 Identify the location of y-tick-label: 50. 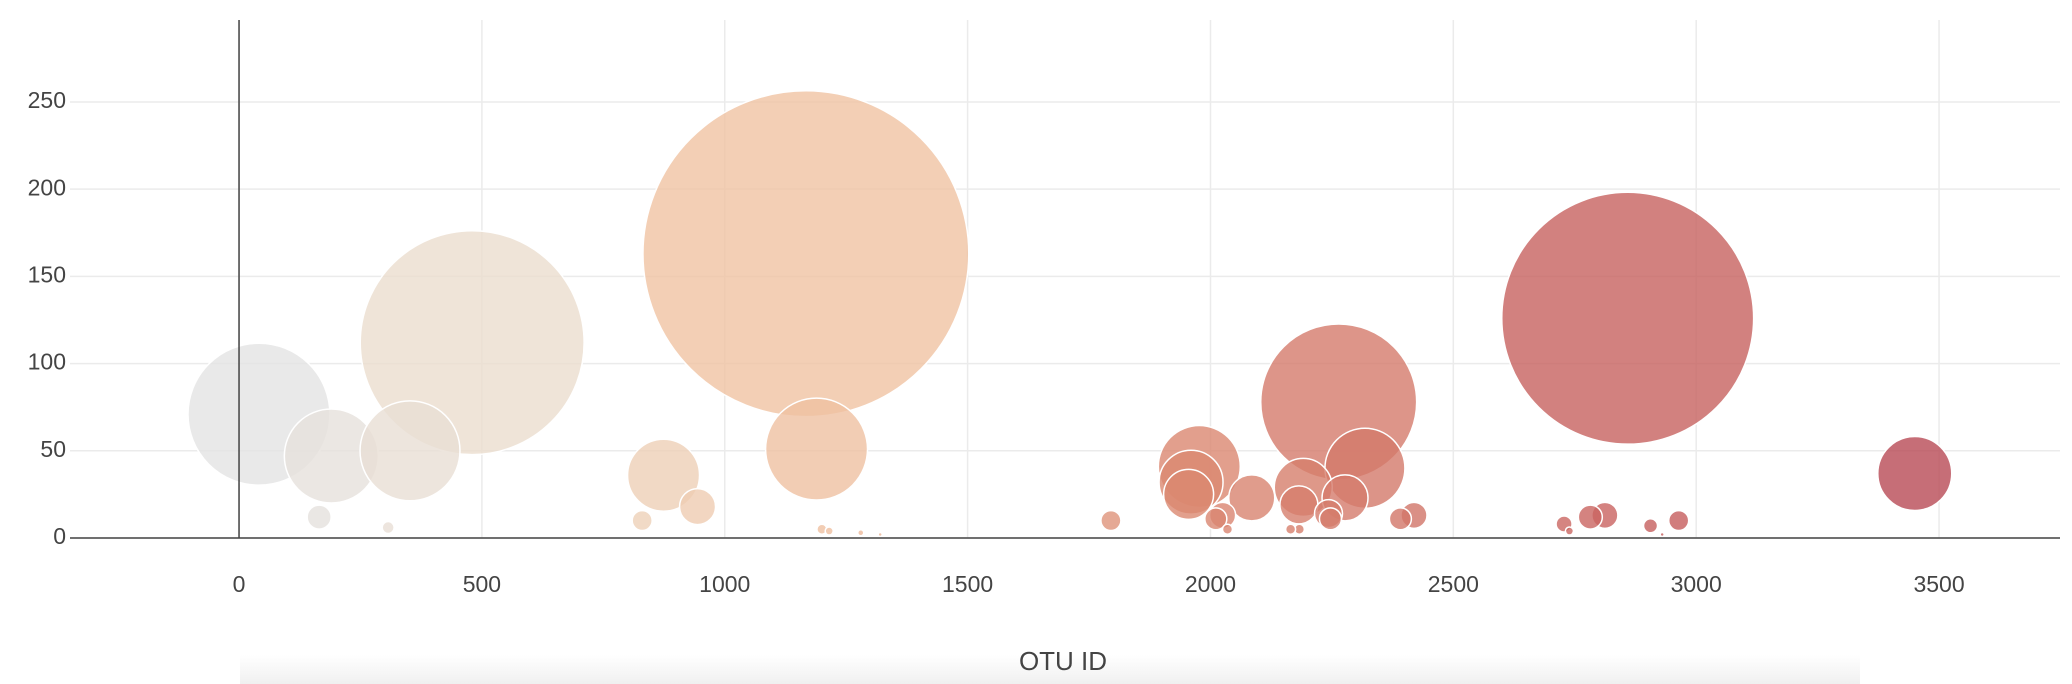
(53, 449).